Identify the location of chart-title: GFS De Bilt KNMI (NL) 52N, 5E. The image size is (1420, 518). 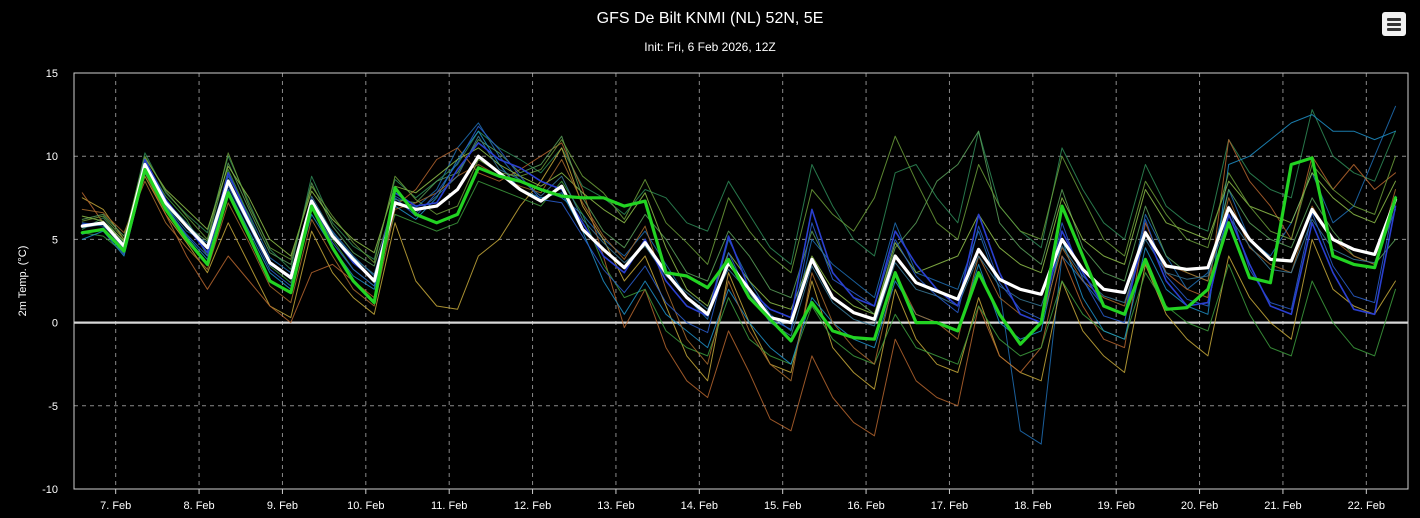
(710, 18).